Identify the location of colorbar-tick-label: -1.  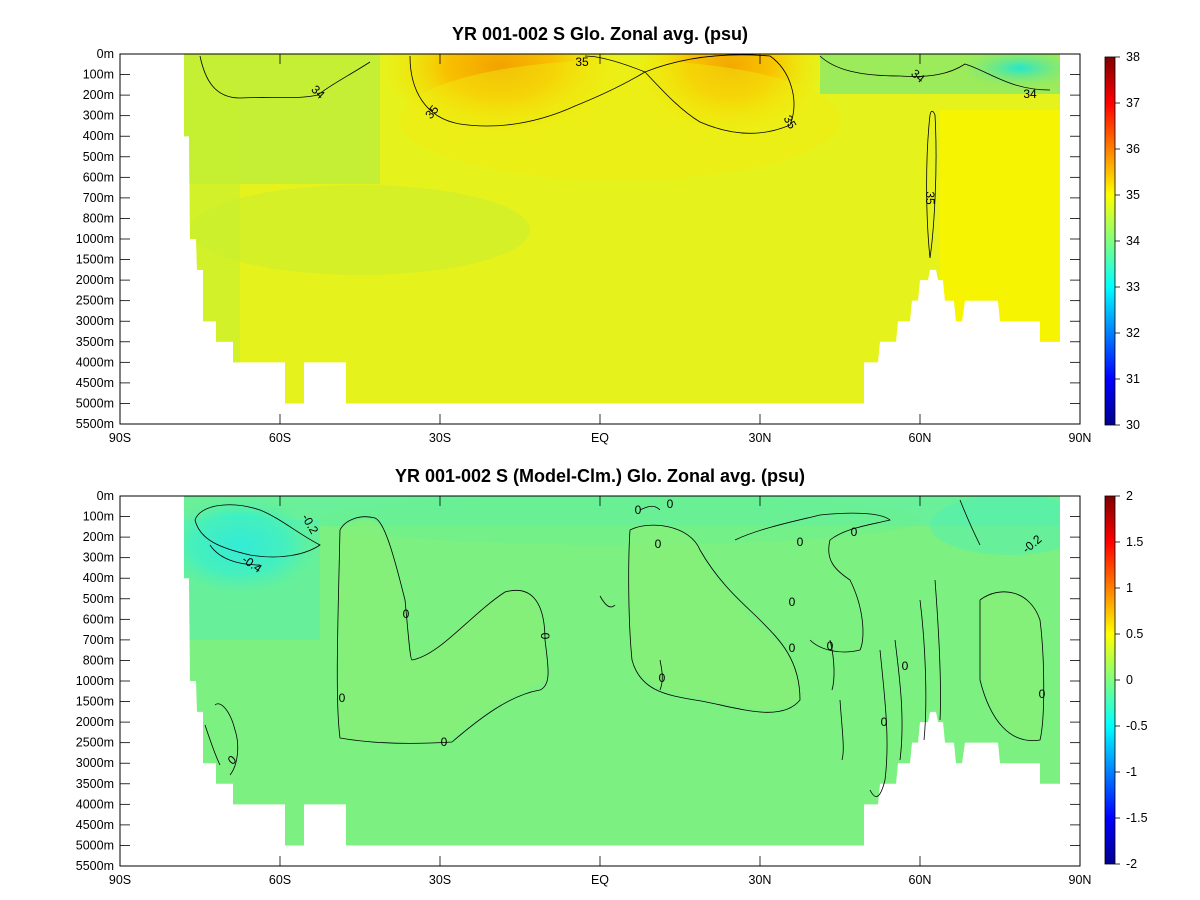
(1131, 772).